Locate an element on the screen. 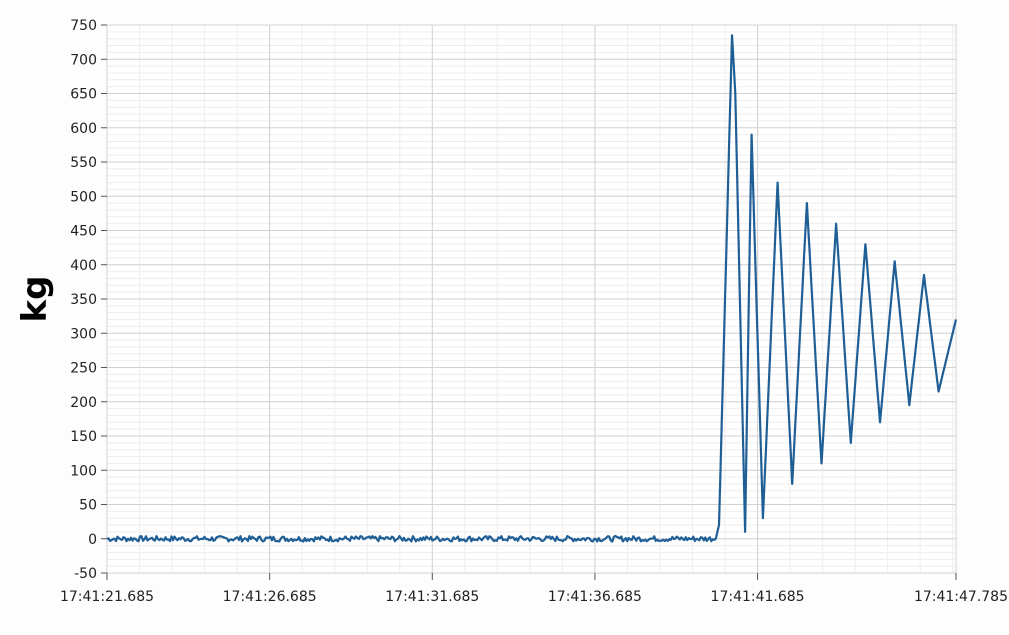 The width and height of the screenshot is (1009, 635). y-tick-label: 0 is located at coordinates (92, 540).